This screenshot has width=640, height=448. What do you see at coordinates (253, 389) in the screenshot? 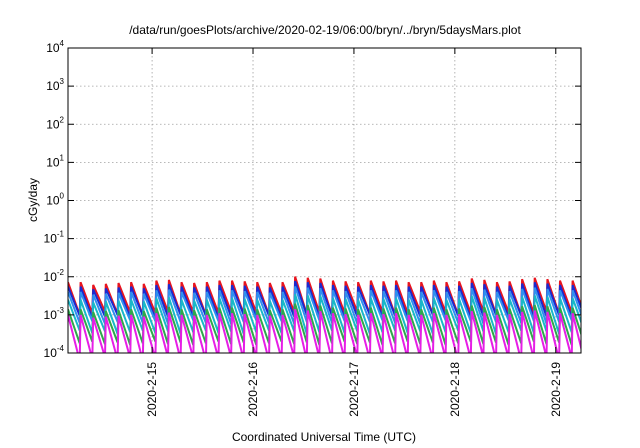
I see `x-tick-label: 2020-2-16` at bounding box center [253, 389].